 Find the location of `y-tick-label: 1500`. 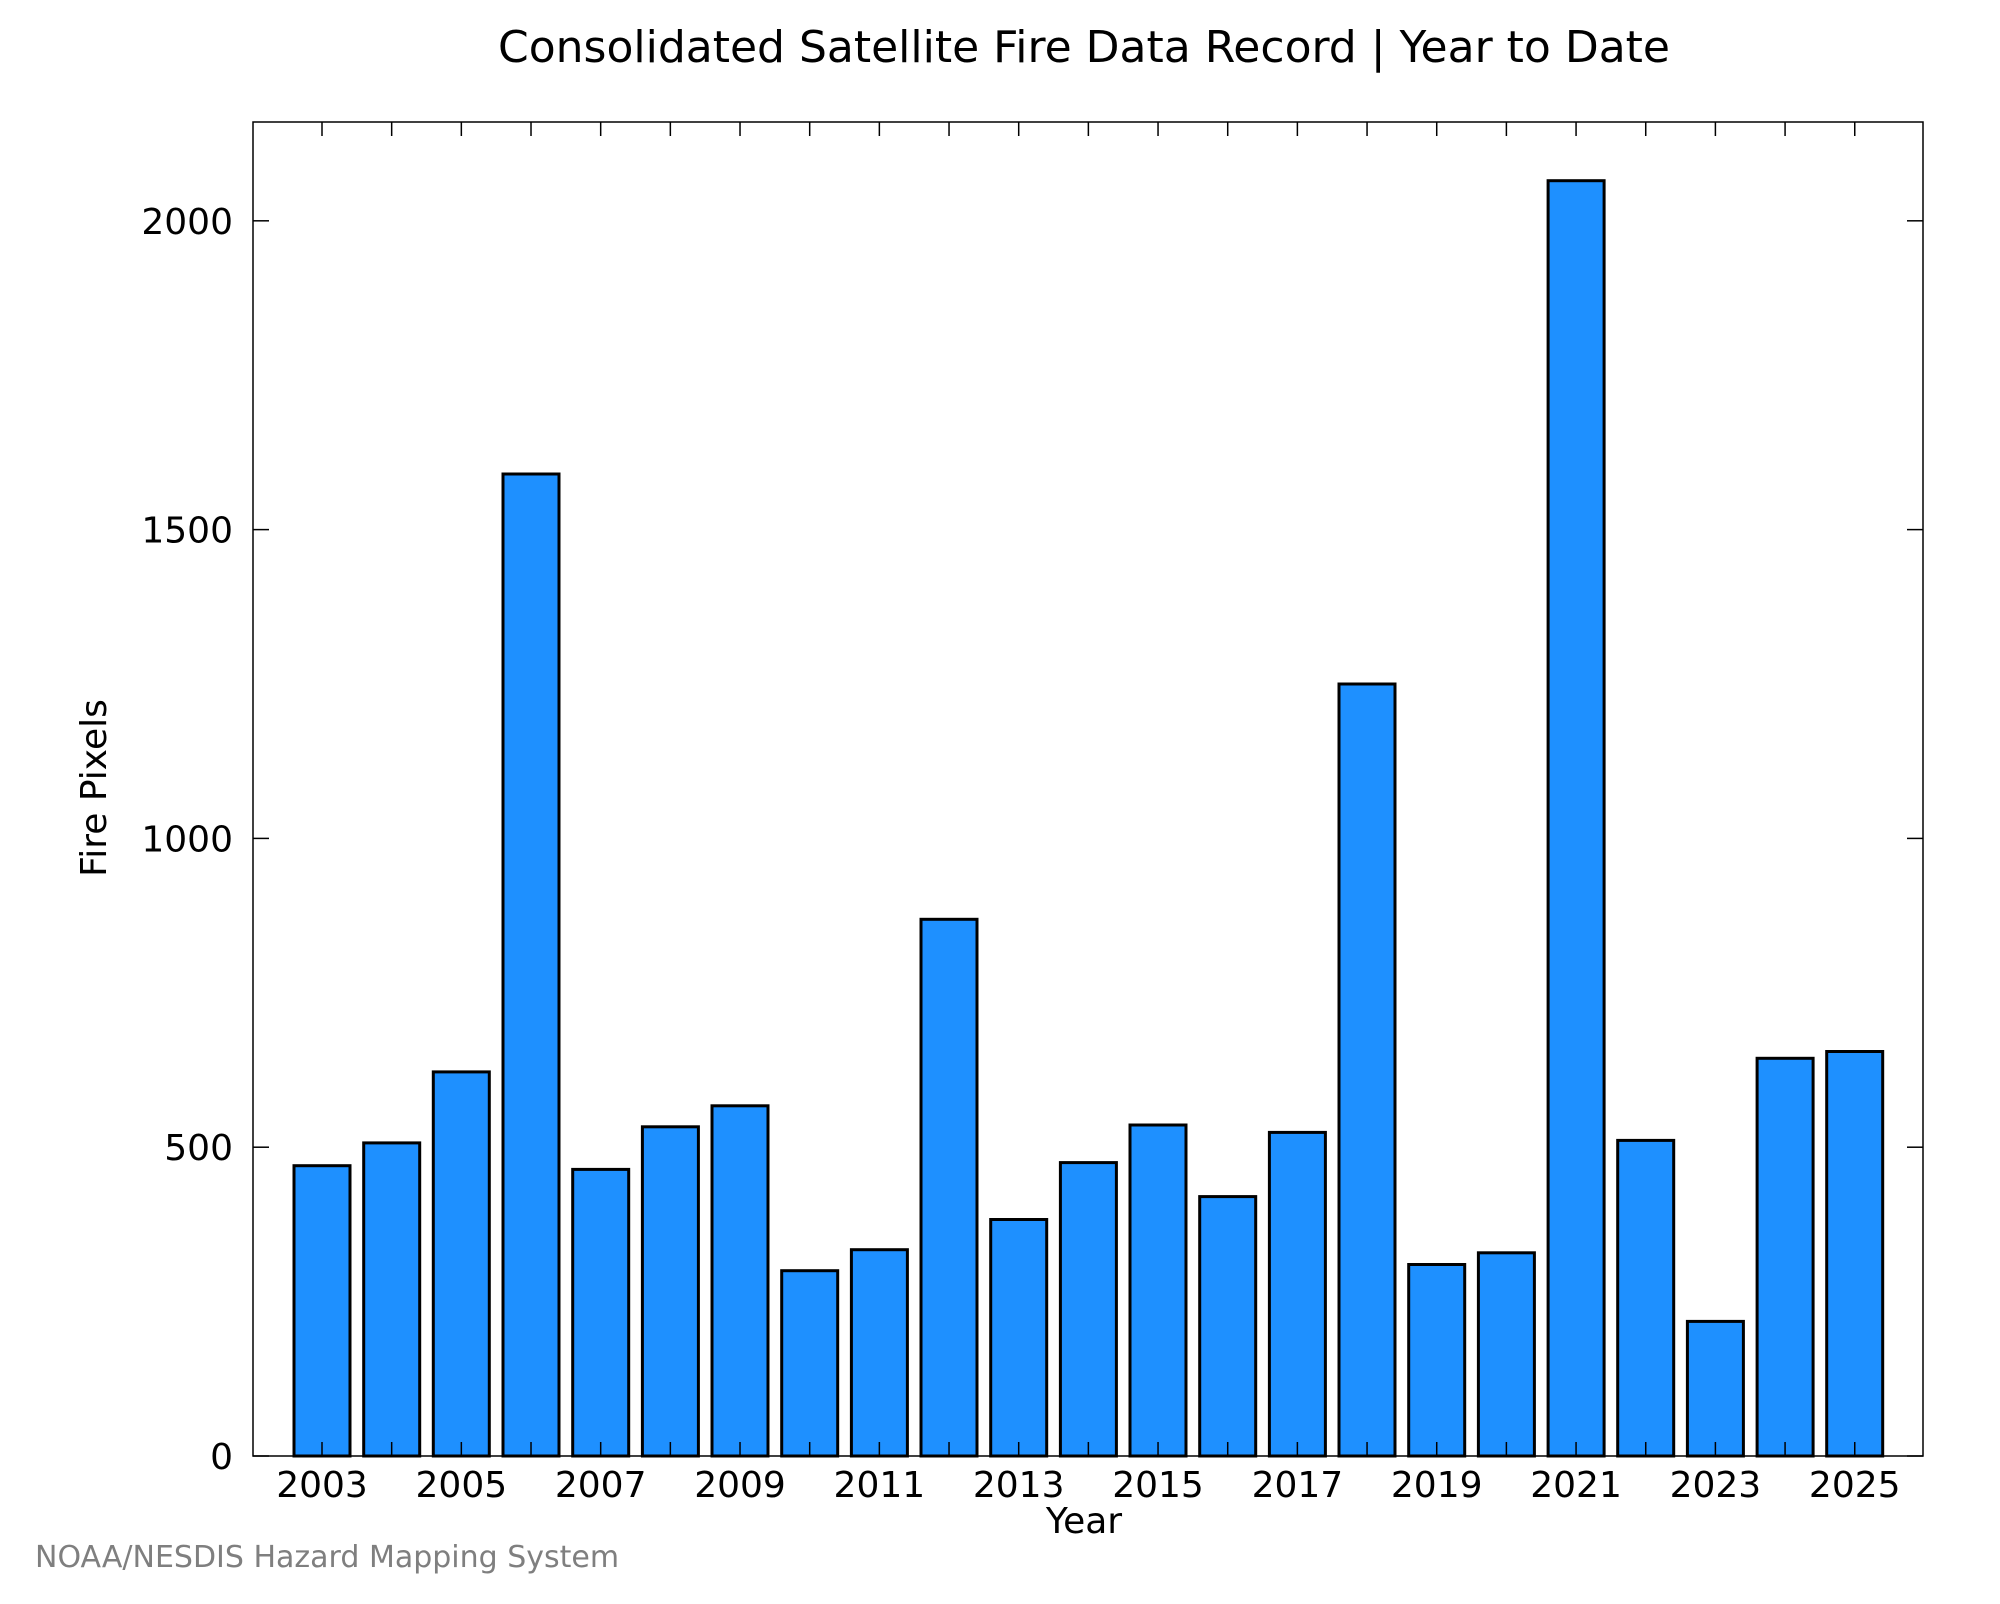

y-tick-label: 1500 is located at coordinates (187, 531).